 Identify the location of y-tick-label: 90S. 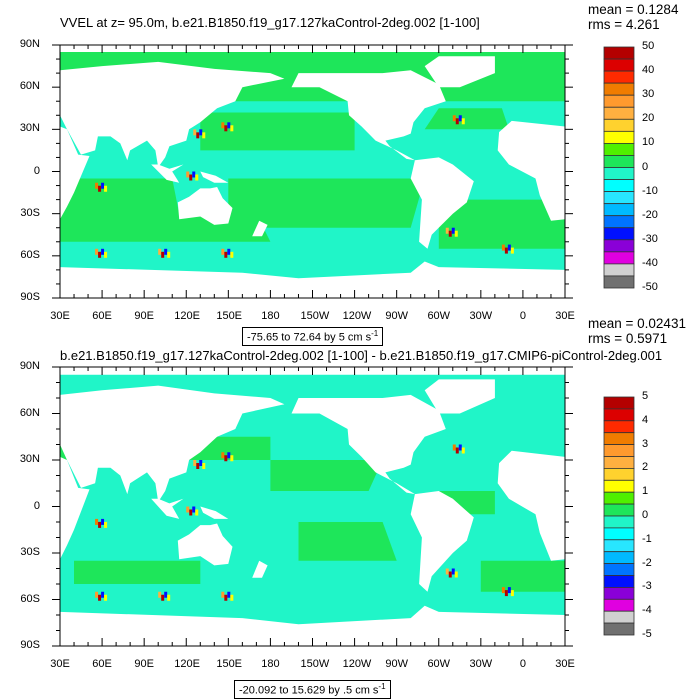
(30, 297).